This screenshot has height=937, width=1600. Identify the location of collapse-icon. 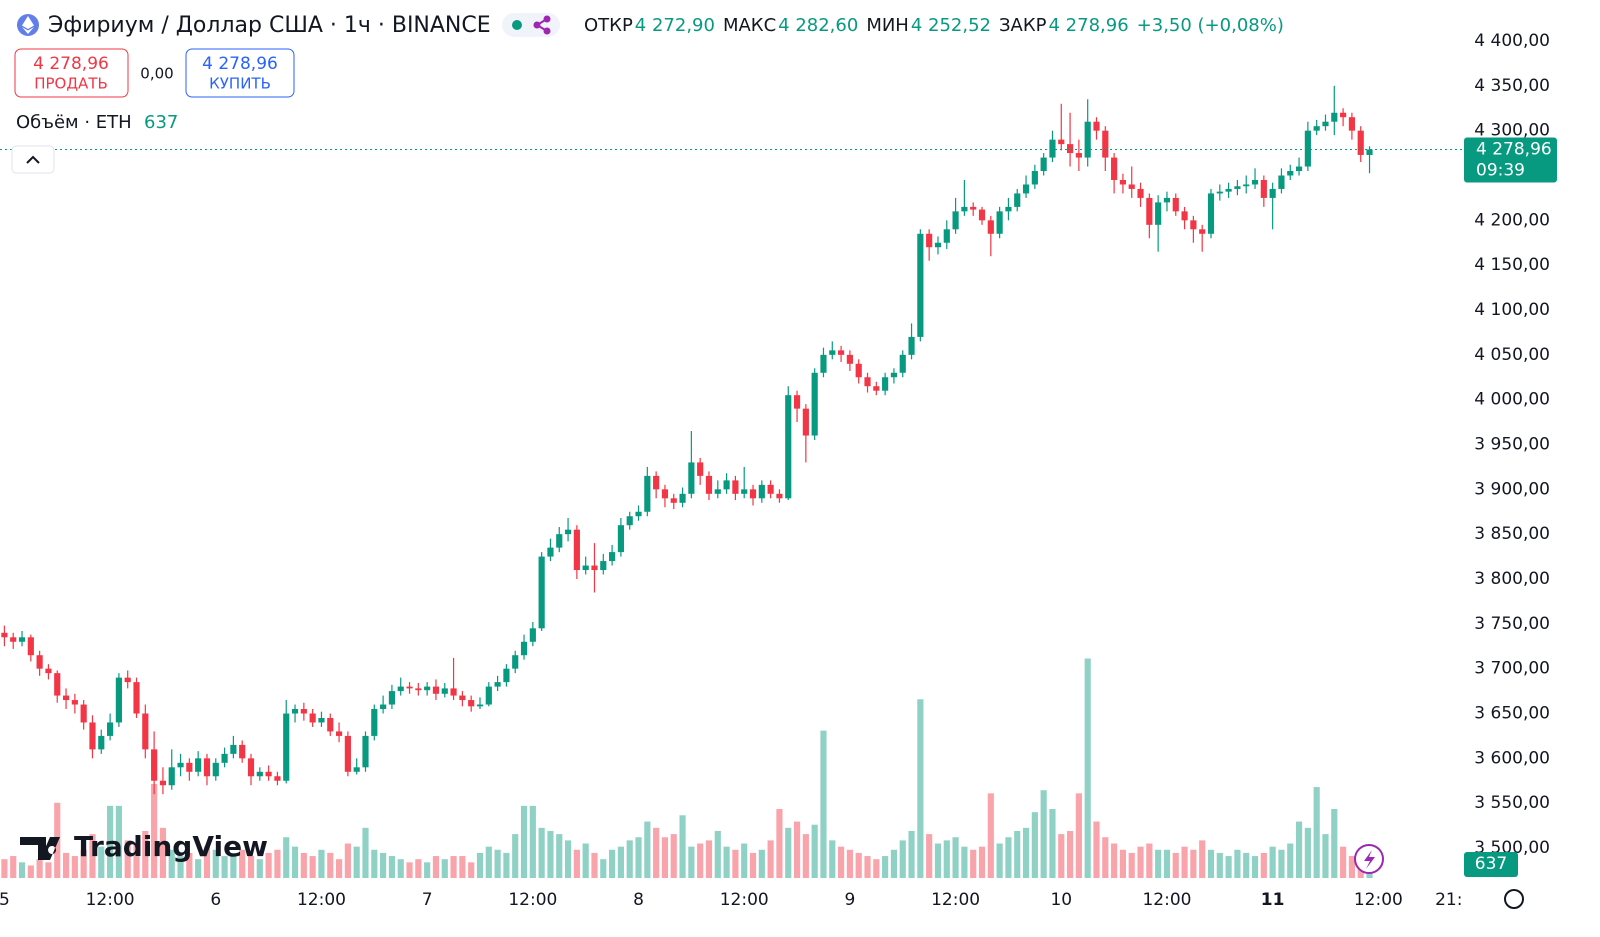
(33, 159).